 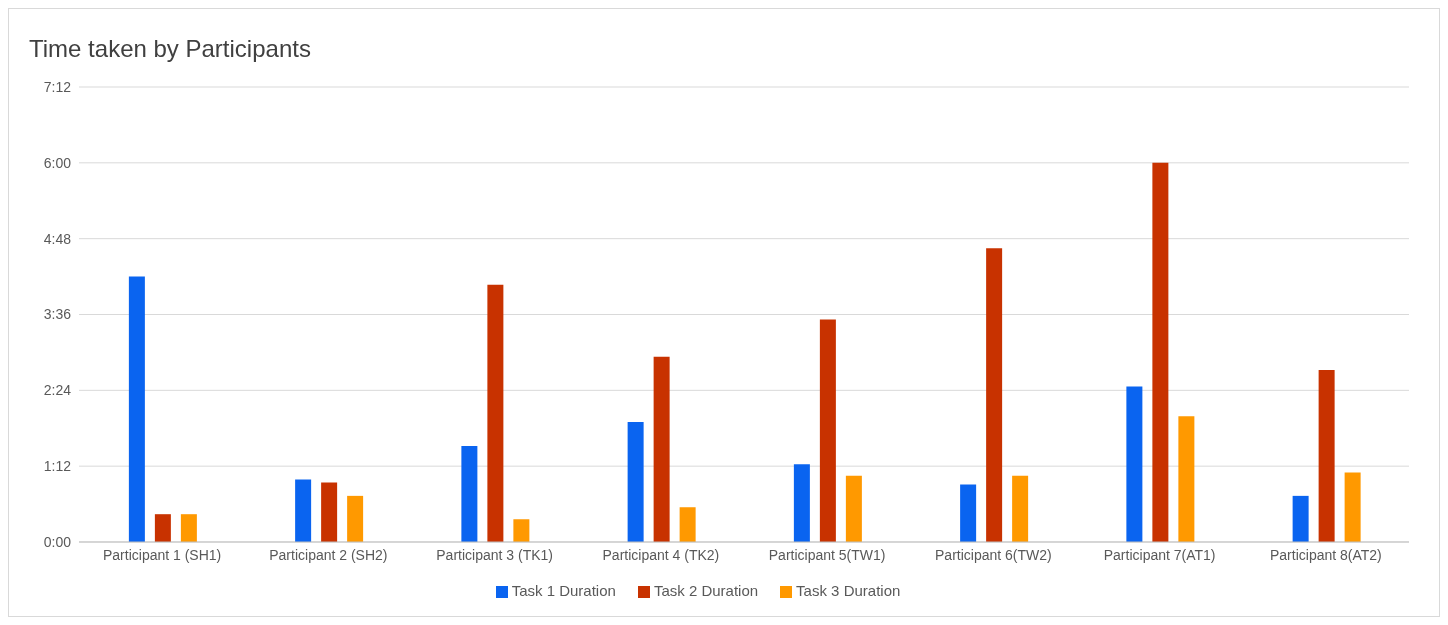 What do you see at coordinates (57, 162) in the screenshot?
I see `y-tick-label: 6:00` at bounding box center [57, 162].